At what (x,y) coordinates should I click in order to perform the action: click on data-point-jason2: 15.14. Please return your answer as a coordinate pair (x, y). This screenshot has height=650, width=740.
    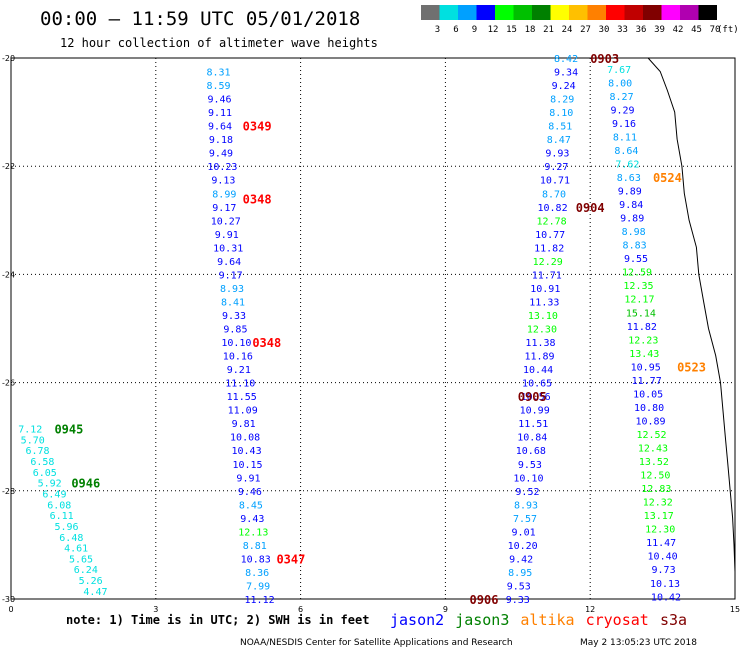
    Looking at the image, I should click on (641, 313).